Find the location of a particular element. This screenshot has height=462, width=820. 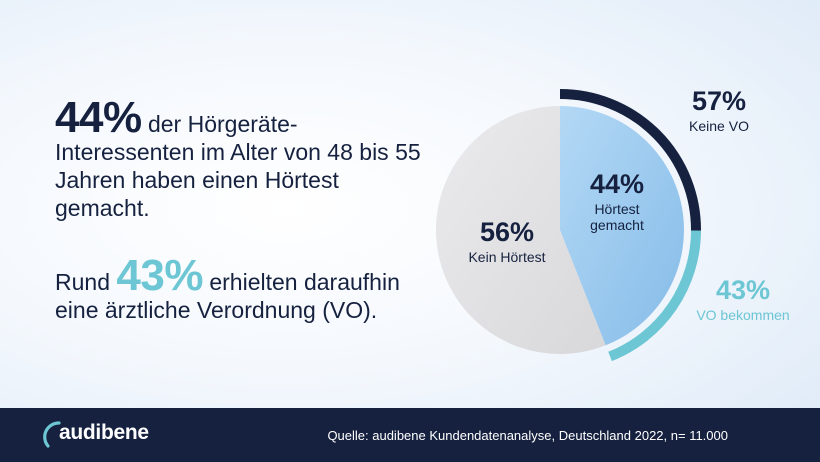

slice-label-kein-hoertest-pct: 56% is located at coordinates (507, 232).